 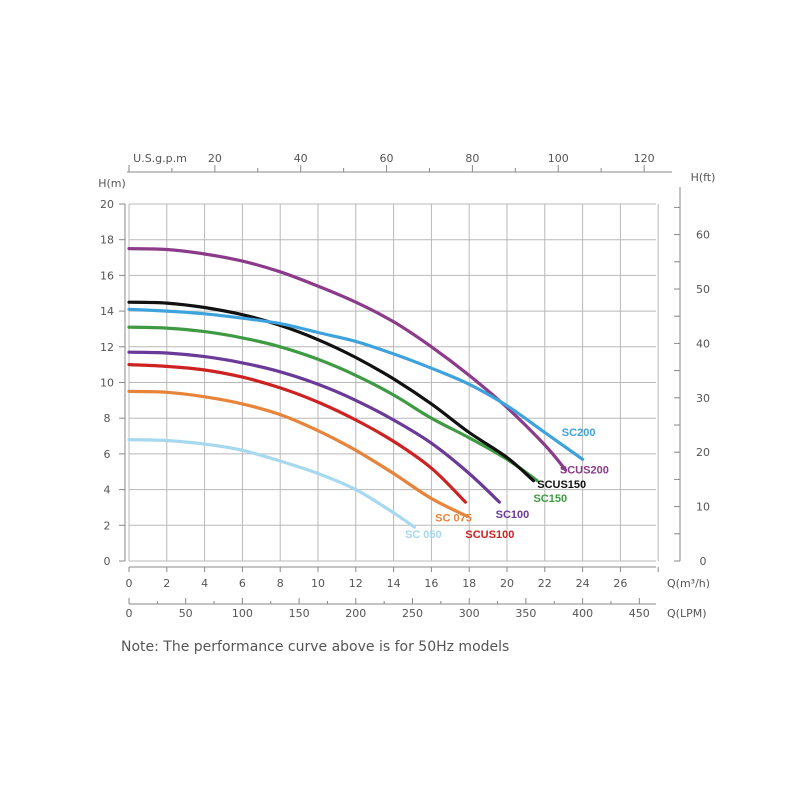 I want to click on label-sc200: SC200, so click(x=579, y=433).